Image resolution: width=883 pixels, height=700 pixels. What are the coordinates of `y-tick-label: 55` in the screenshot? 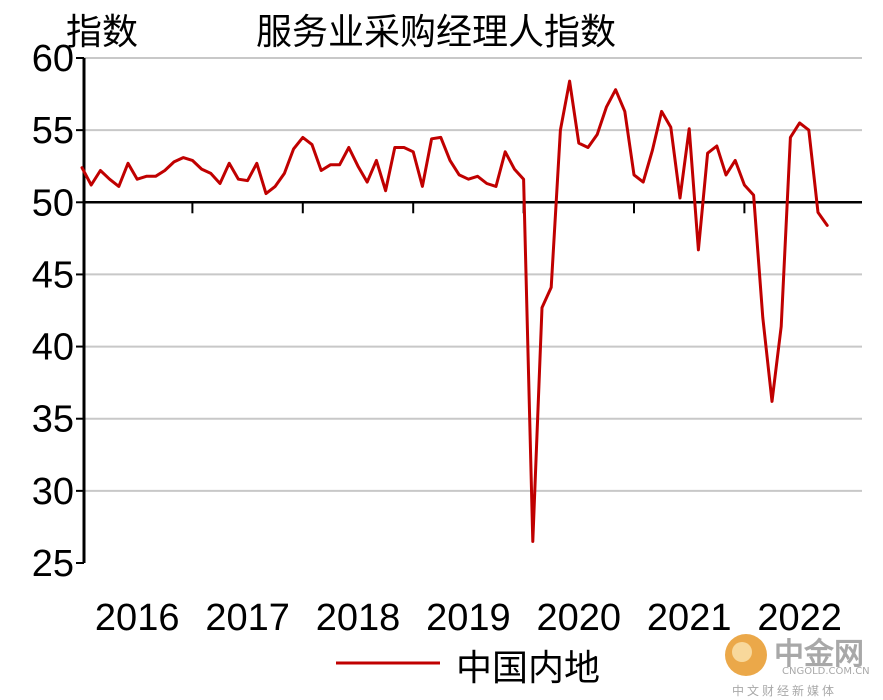 It's located at (53, 131).